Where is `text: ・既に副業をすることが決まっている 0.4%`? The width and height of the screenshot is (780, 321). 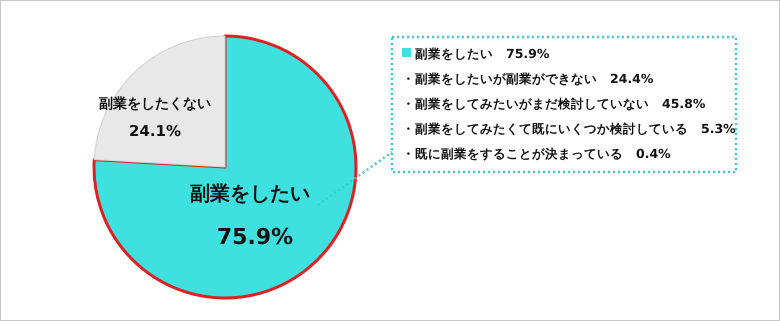
text: ・既に副業をすることが決まっている 0.4% is located at coordinates (537, 153).